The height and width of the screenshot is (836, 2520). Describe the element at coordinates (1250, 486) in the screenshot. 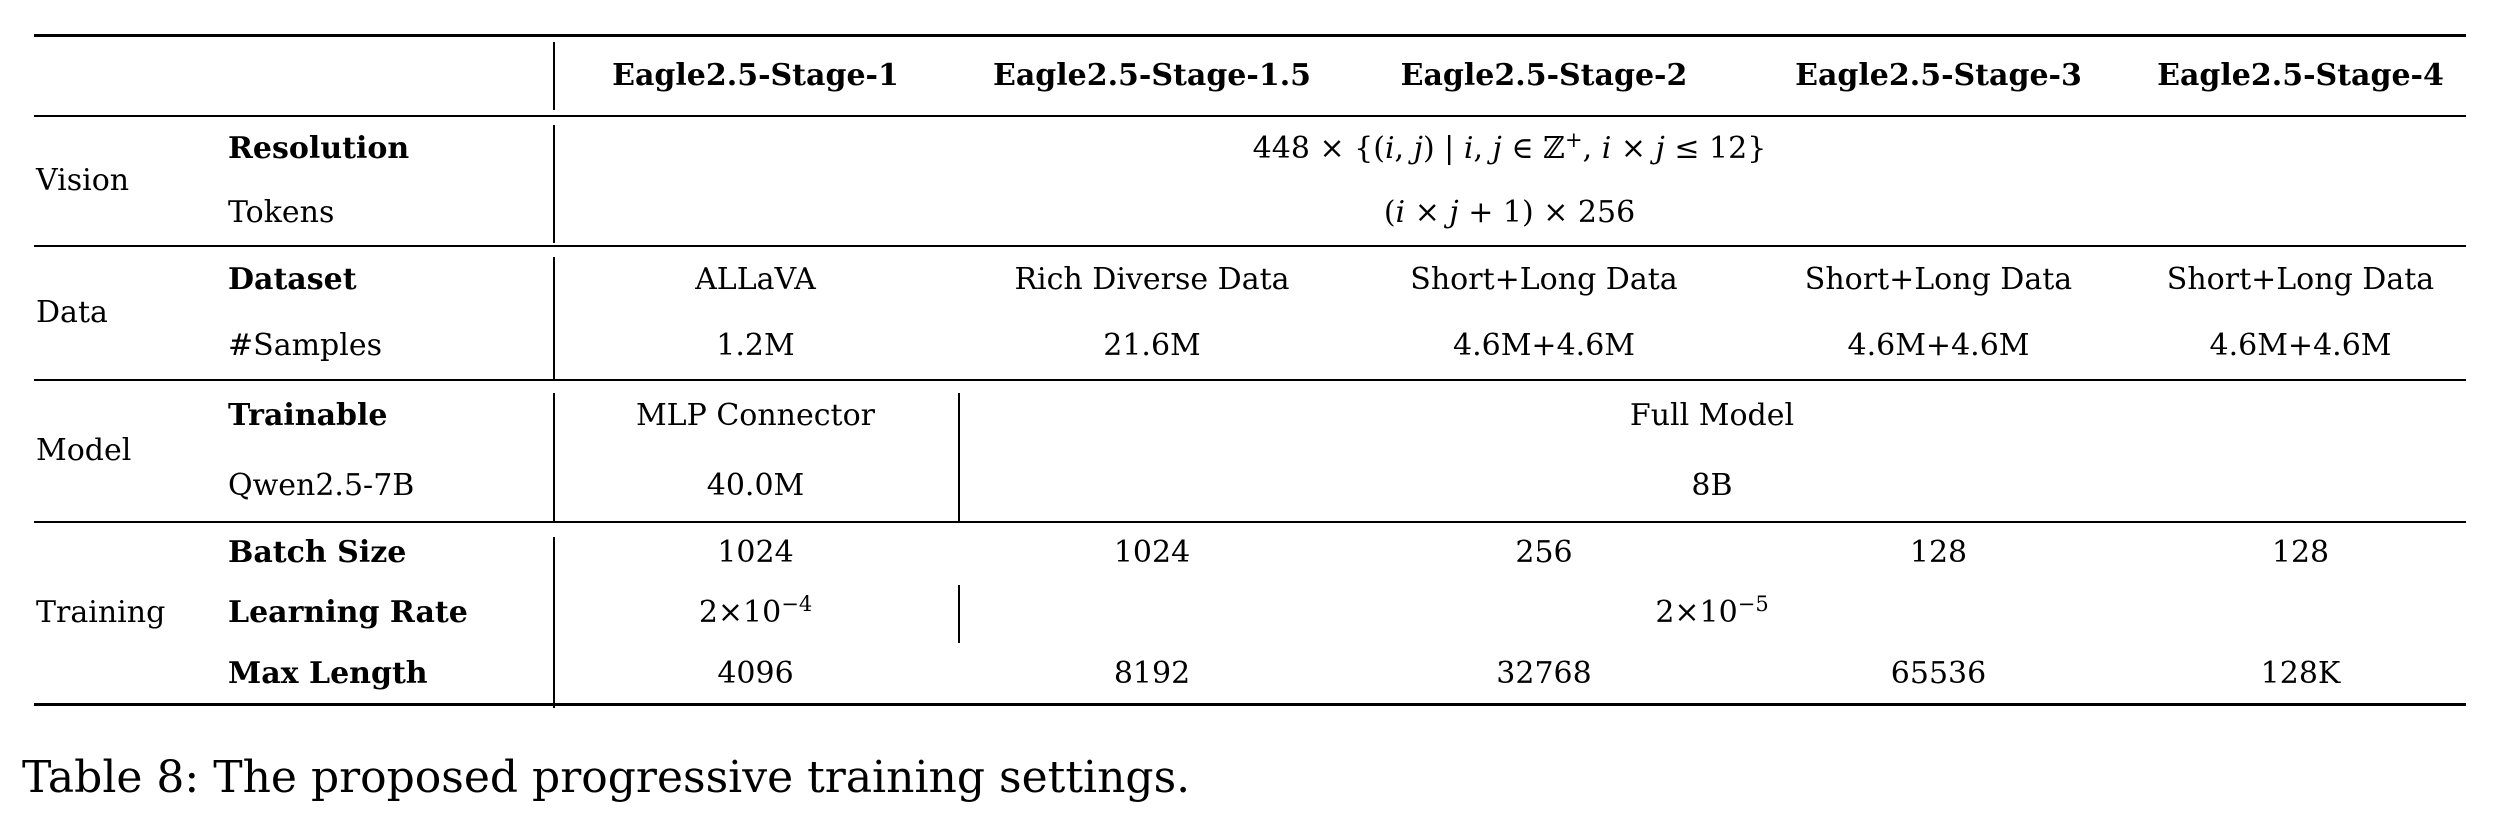

I see `row-base-model: Qwen2.5-7B 40.0M 8B` at that location.